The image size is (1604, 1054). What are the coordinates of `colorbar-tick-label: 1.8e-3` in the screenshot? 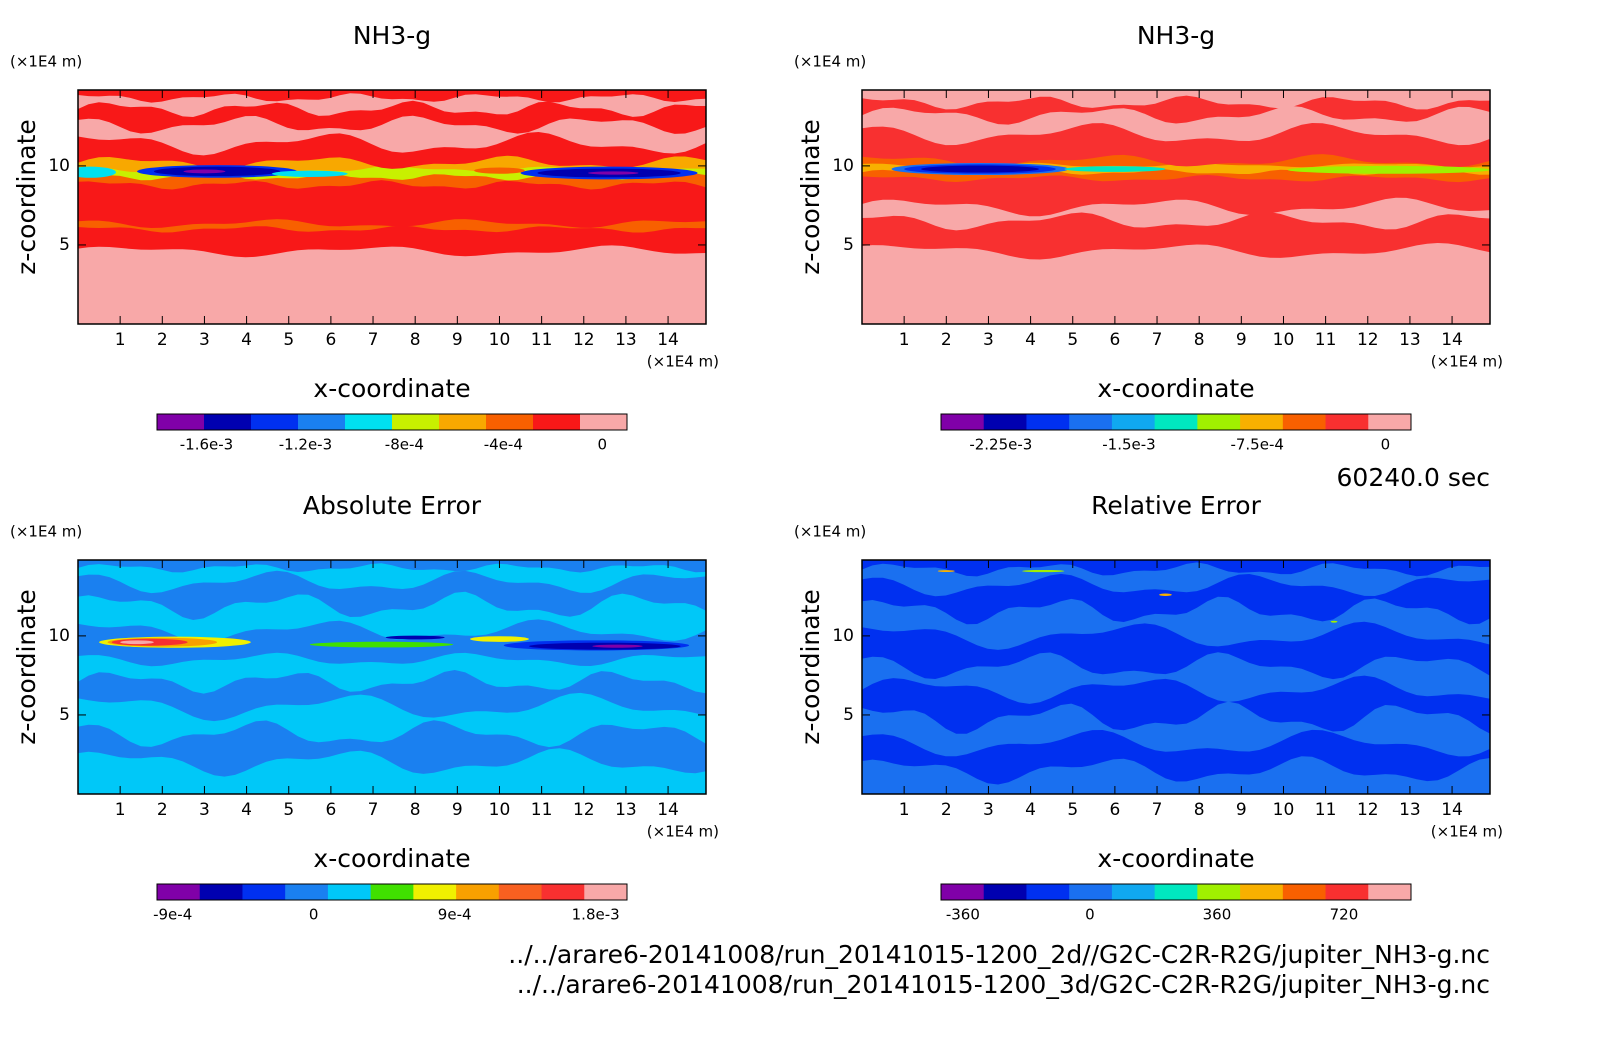 It's located at (596, 915).